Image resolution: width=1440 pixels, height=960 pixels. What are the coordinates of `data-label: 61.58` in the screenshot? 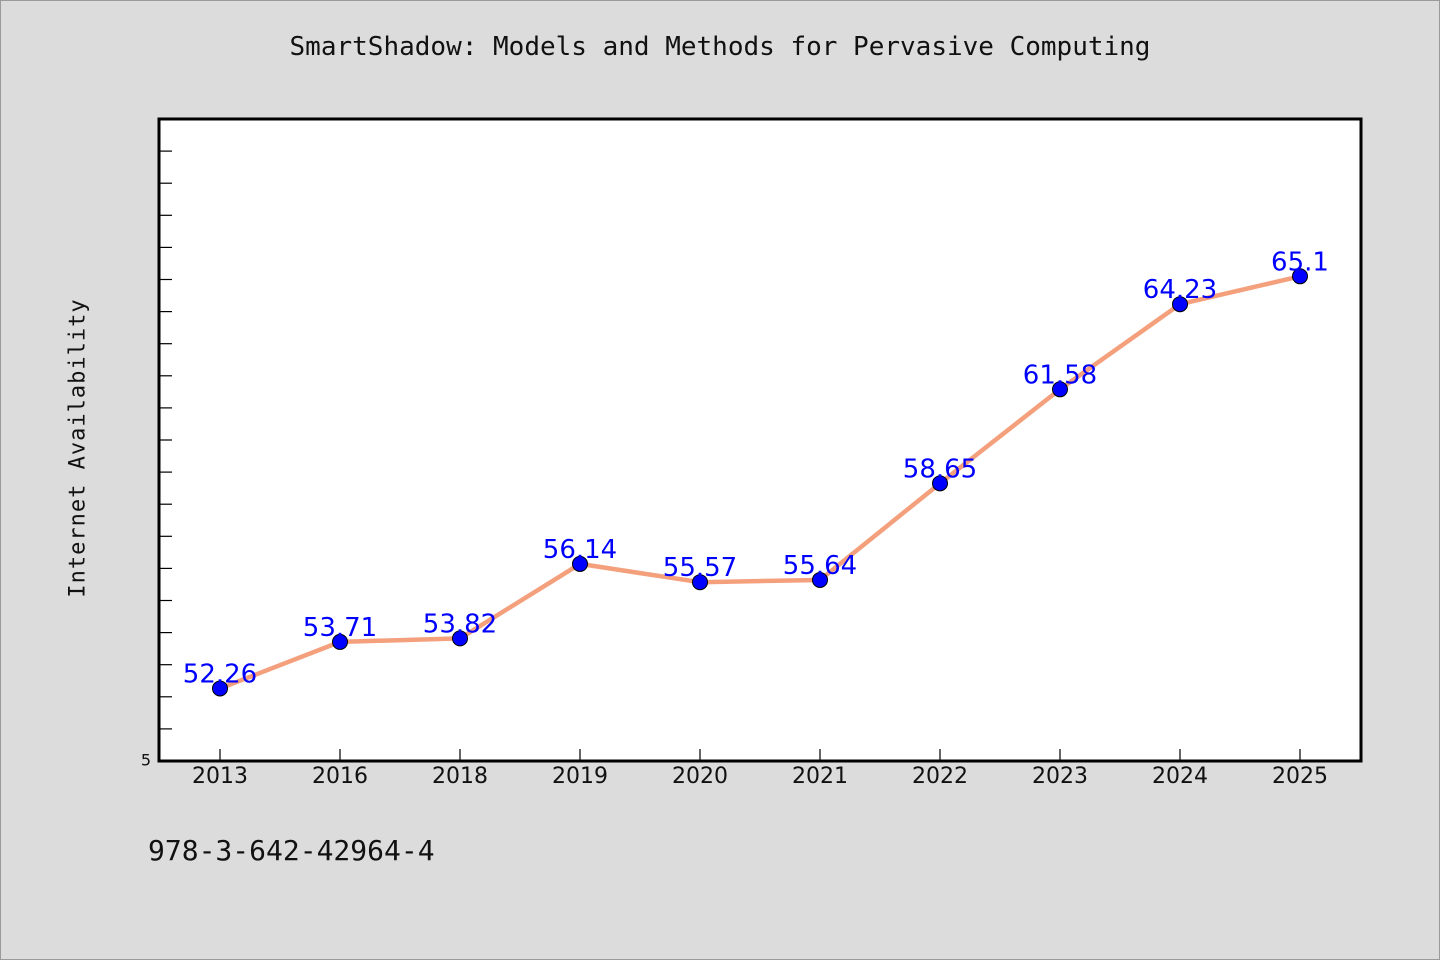 It's located at (1060, 375).